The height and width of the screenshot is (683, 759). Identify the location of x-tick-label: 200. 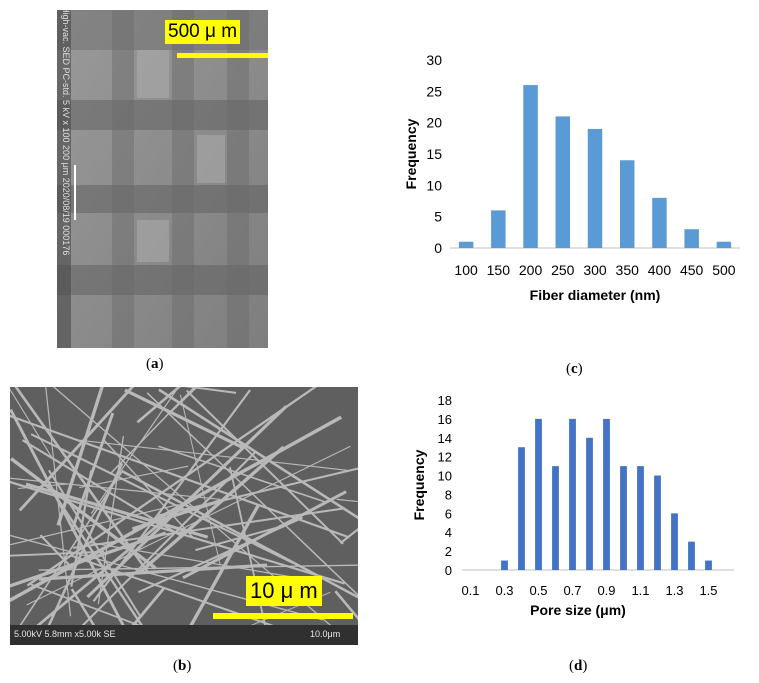
(531, 270).